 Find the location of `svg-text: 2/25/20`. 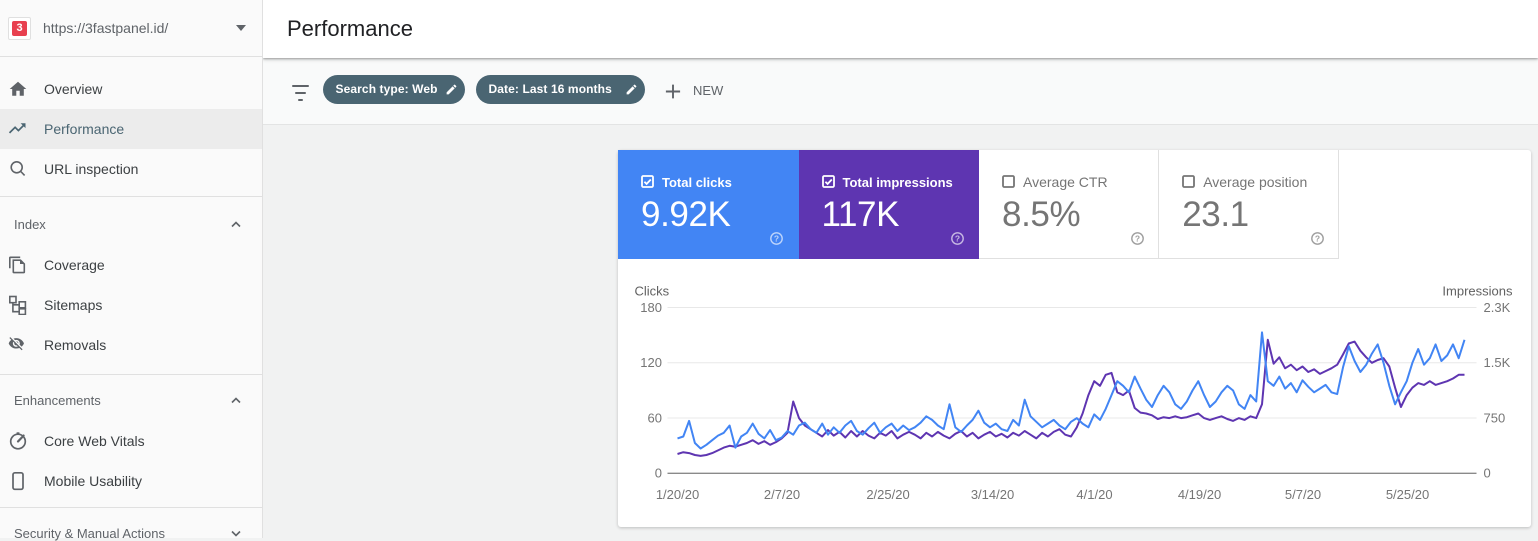

svg-text: 2/25/20 is located at coordinates (887, 494).